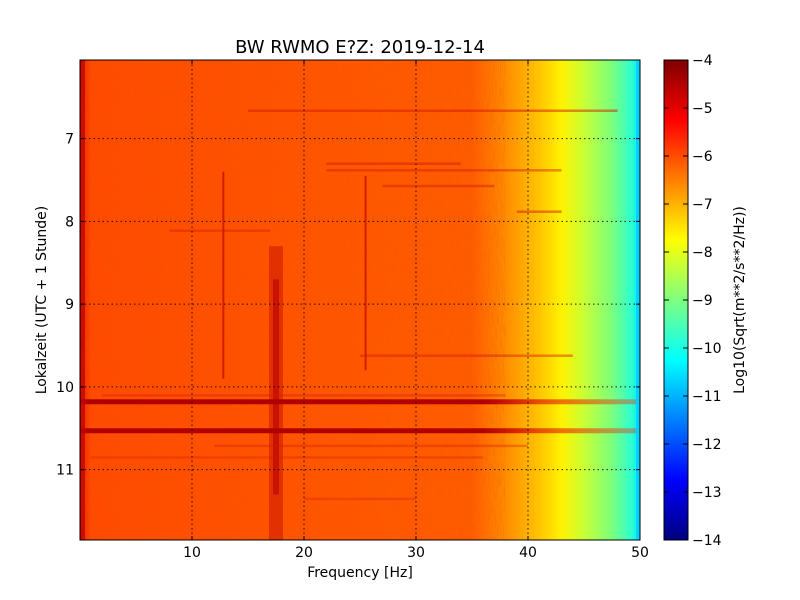  What do you see at coordinates (702, 253) in the screenshot?
I see `colorbar-tick-label: −8` at bounding box center [702, 253].